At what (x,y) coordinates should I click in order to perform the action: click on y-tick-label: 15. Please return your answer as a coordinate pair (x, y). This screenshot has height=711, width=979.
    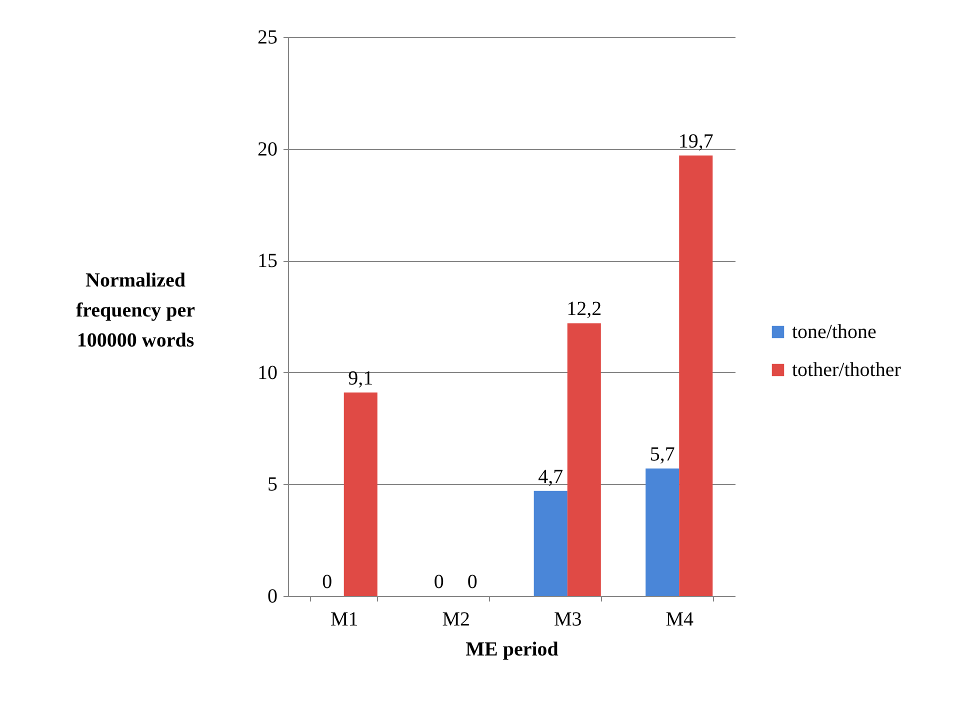
    Looking at the image, I should click on (268, 261).